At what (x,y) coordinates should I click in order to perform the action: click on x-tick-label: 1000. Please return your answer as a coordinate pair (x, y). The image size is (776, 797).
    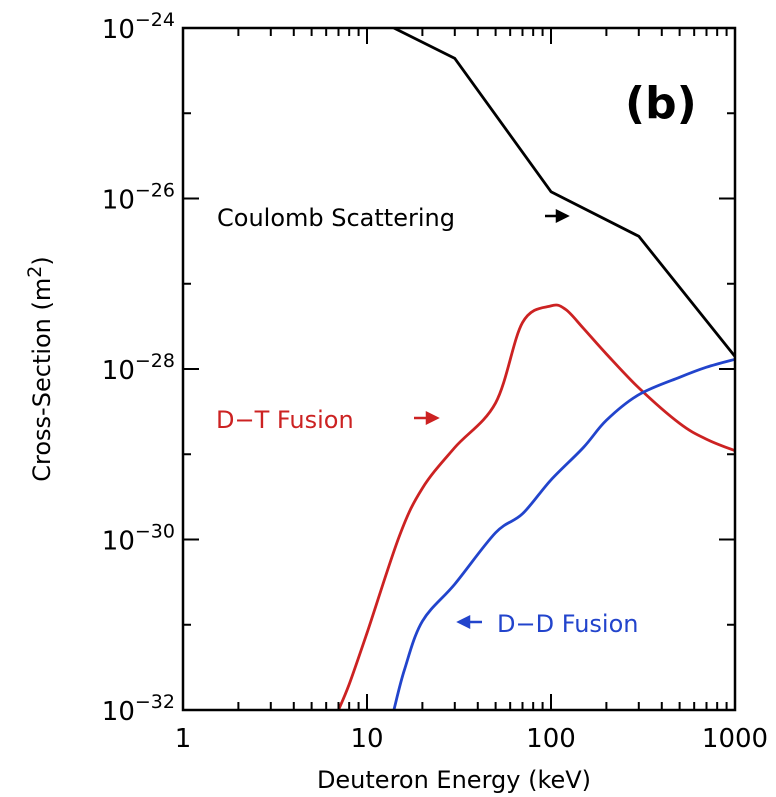
    Looking at the image, I should click on (735, 739).